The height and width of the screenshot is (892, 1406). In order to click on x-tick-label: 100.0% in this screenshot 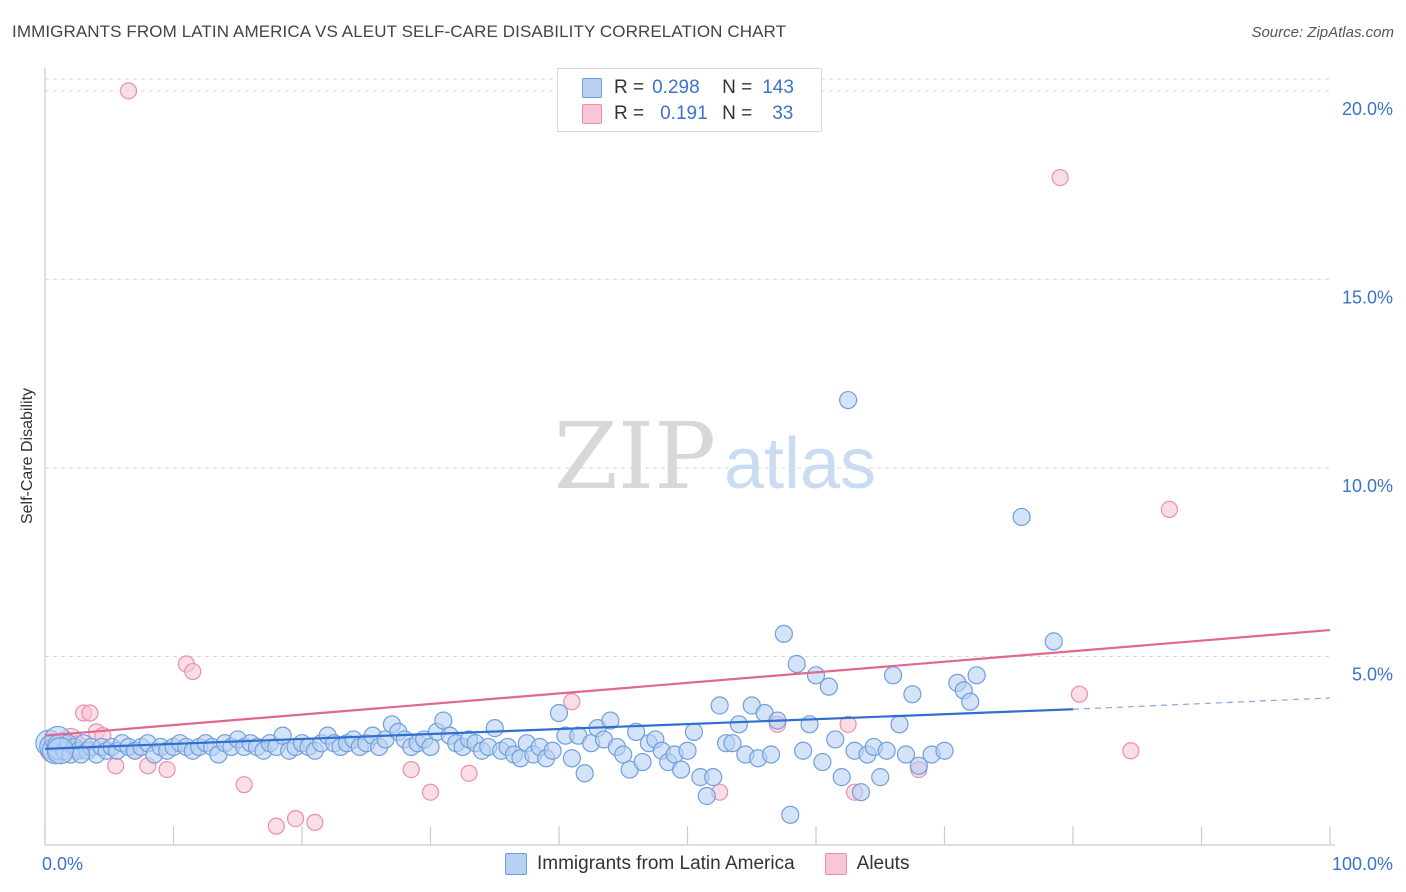, I will do `click(1362, 864)`.